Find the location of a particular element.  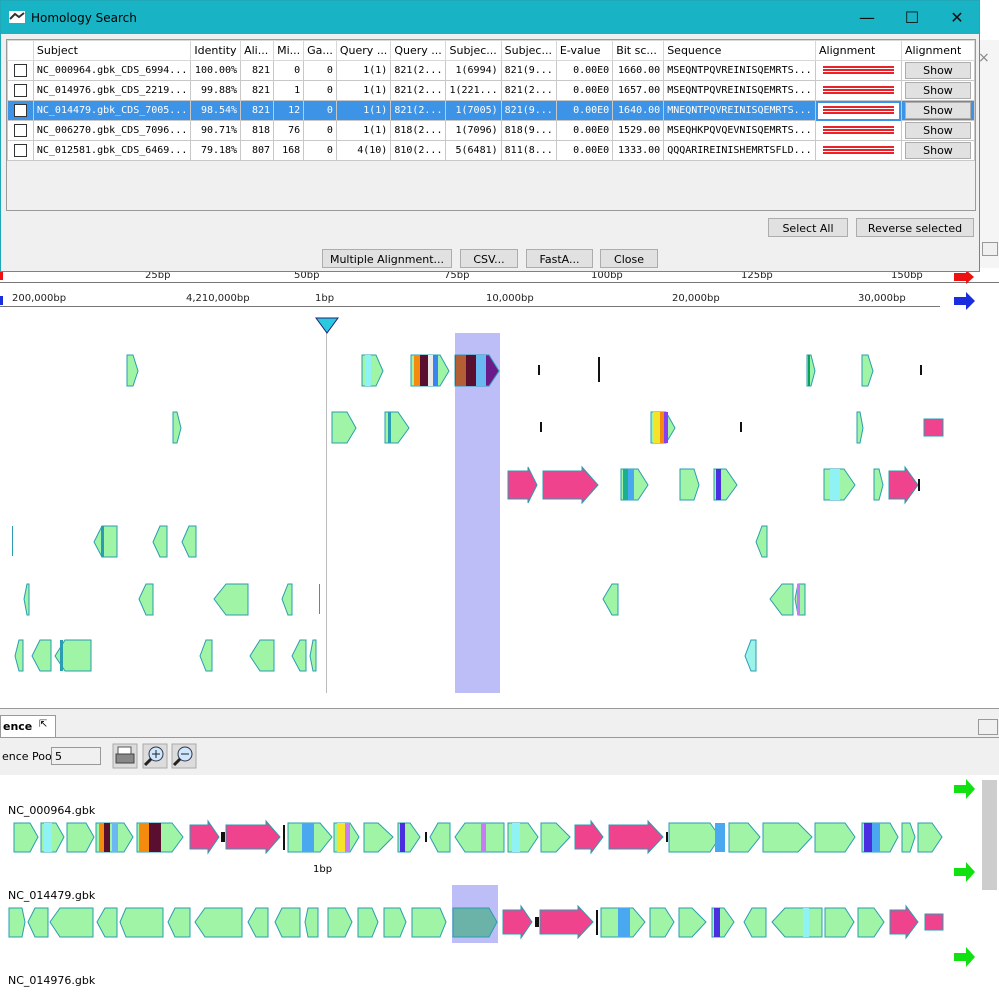

title-bar: Homology Search — ☐ ✕ is located at coordinates (490, 17).